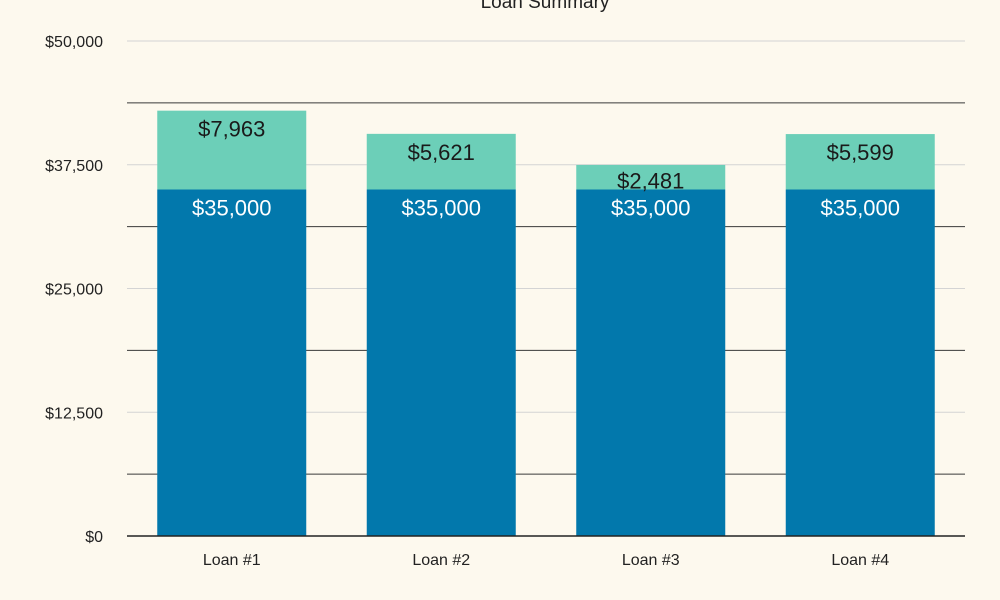 Image resolution: width=1000 pixels, height=600 pixels. What do you see at coordinates (94, 537) in the screenshot?
I see `y-tick-label: $0` at bounding box center [94, 537].